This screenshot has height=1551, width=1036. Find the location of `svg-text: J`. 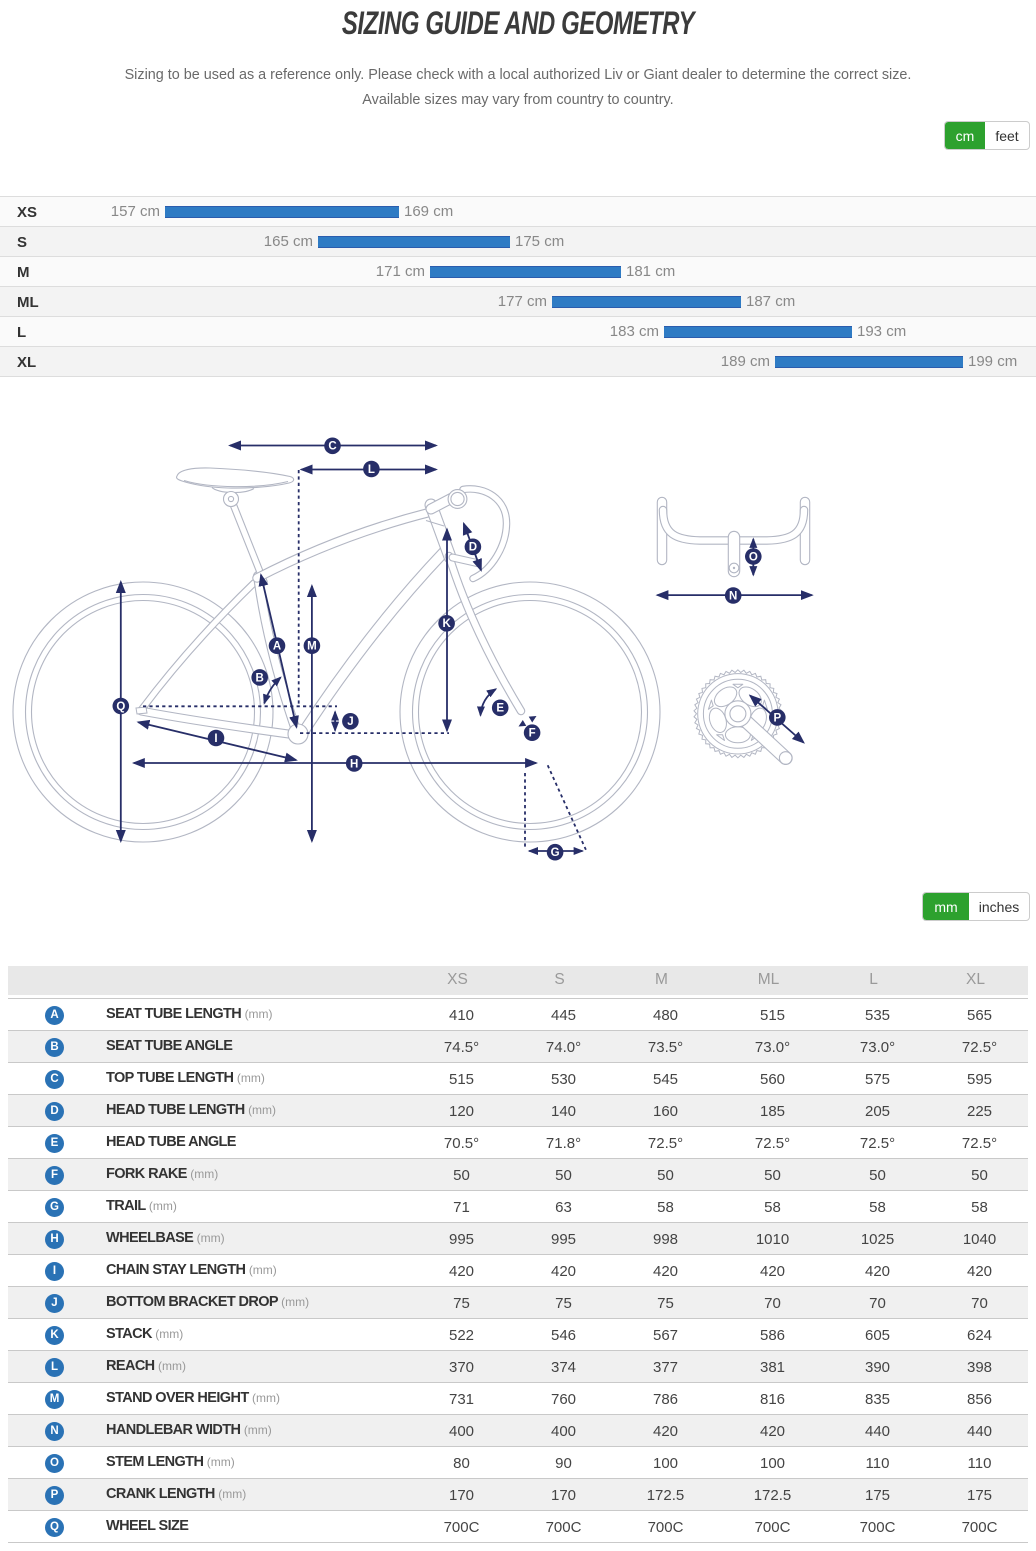

svg-text: J is located at coordinates (350, 722).